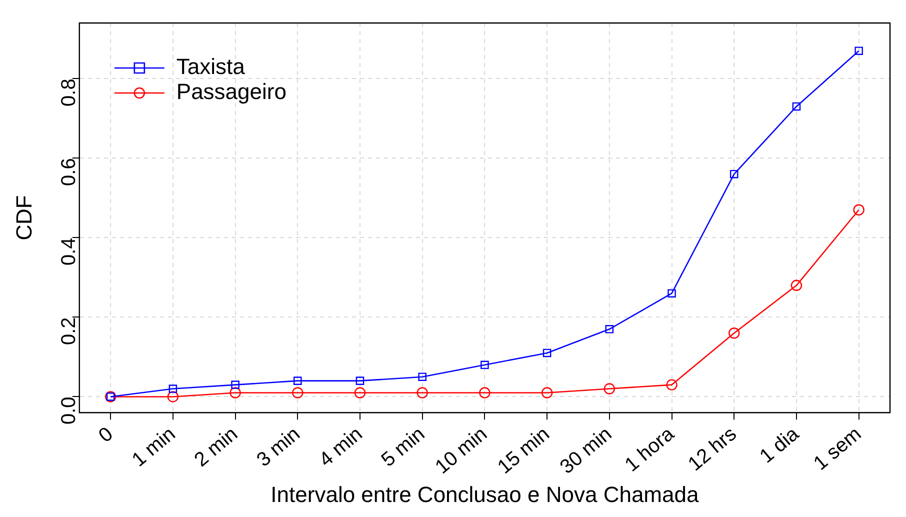 The width and height of the screenshot is (906, 517). What do you see at coordinates (341, 447) in the screenshot?
I see `x-tick-label: 4 min` at bounding box center [341, 447].